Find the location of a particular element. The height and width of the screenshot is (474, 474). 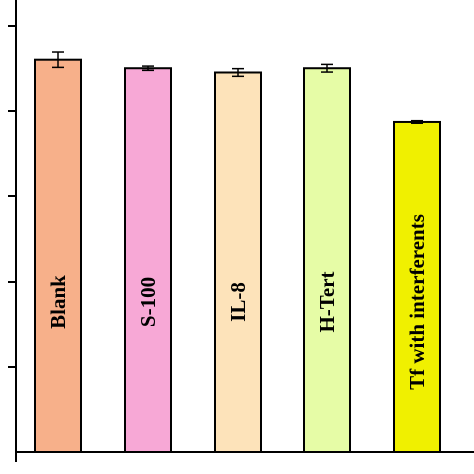

bar-label: Tf with interferents is located at coordinates (417, 302).